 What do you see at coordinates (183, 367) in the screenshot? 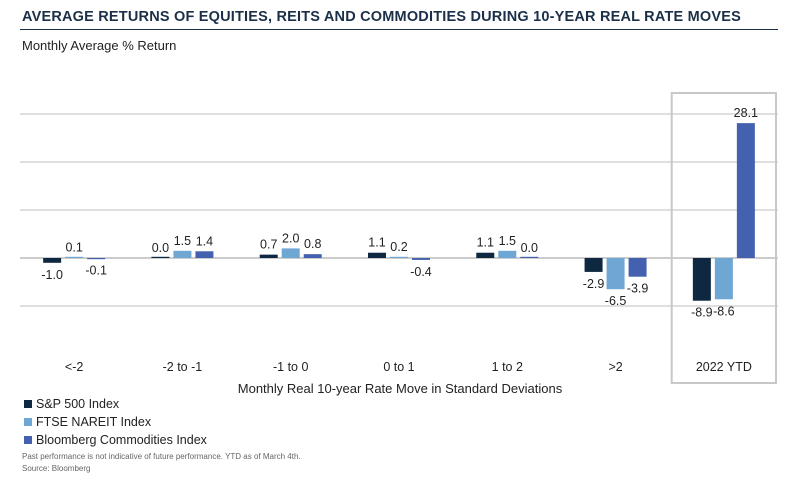
I see `x-tick-label: -2 to -1` at bounding box center [183, 367].